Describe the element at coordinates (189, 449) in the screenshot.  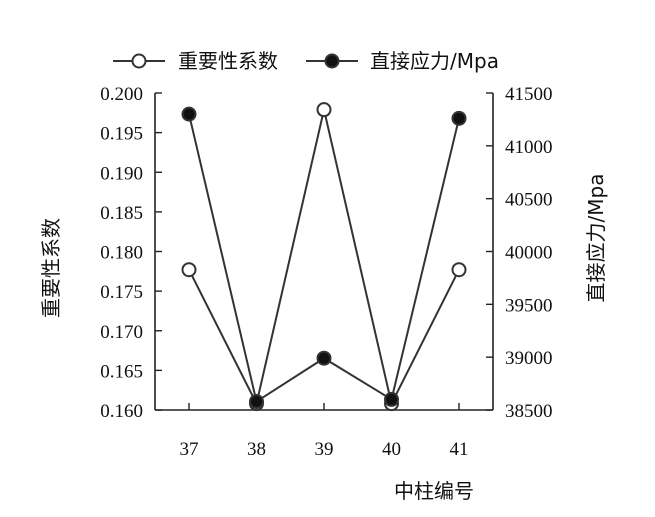
I see `x-tick-label: 37` at that location.